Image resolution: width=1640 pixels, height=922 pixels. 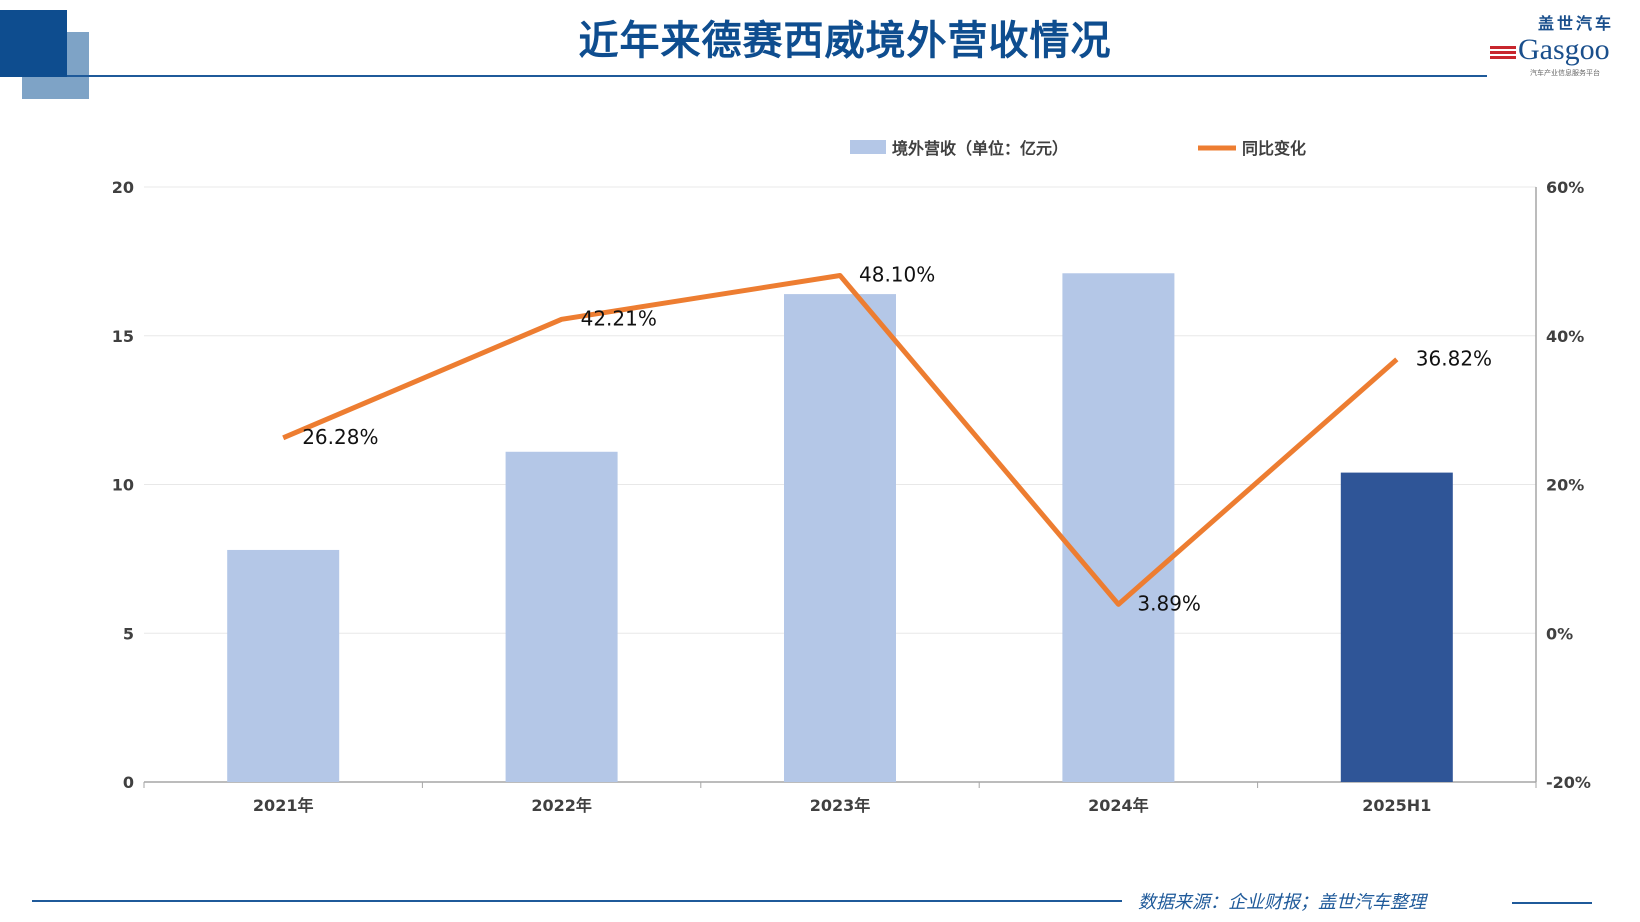 I want to click on gasgoo-logo: 盖世汽车 Gasgoo 汽车产业信息服务平台, so click(x=1562, y=48).